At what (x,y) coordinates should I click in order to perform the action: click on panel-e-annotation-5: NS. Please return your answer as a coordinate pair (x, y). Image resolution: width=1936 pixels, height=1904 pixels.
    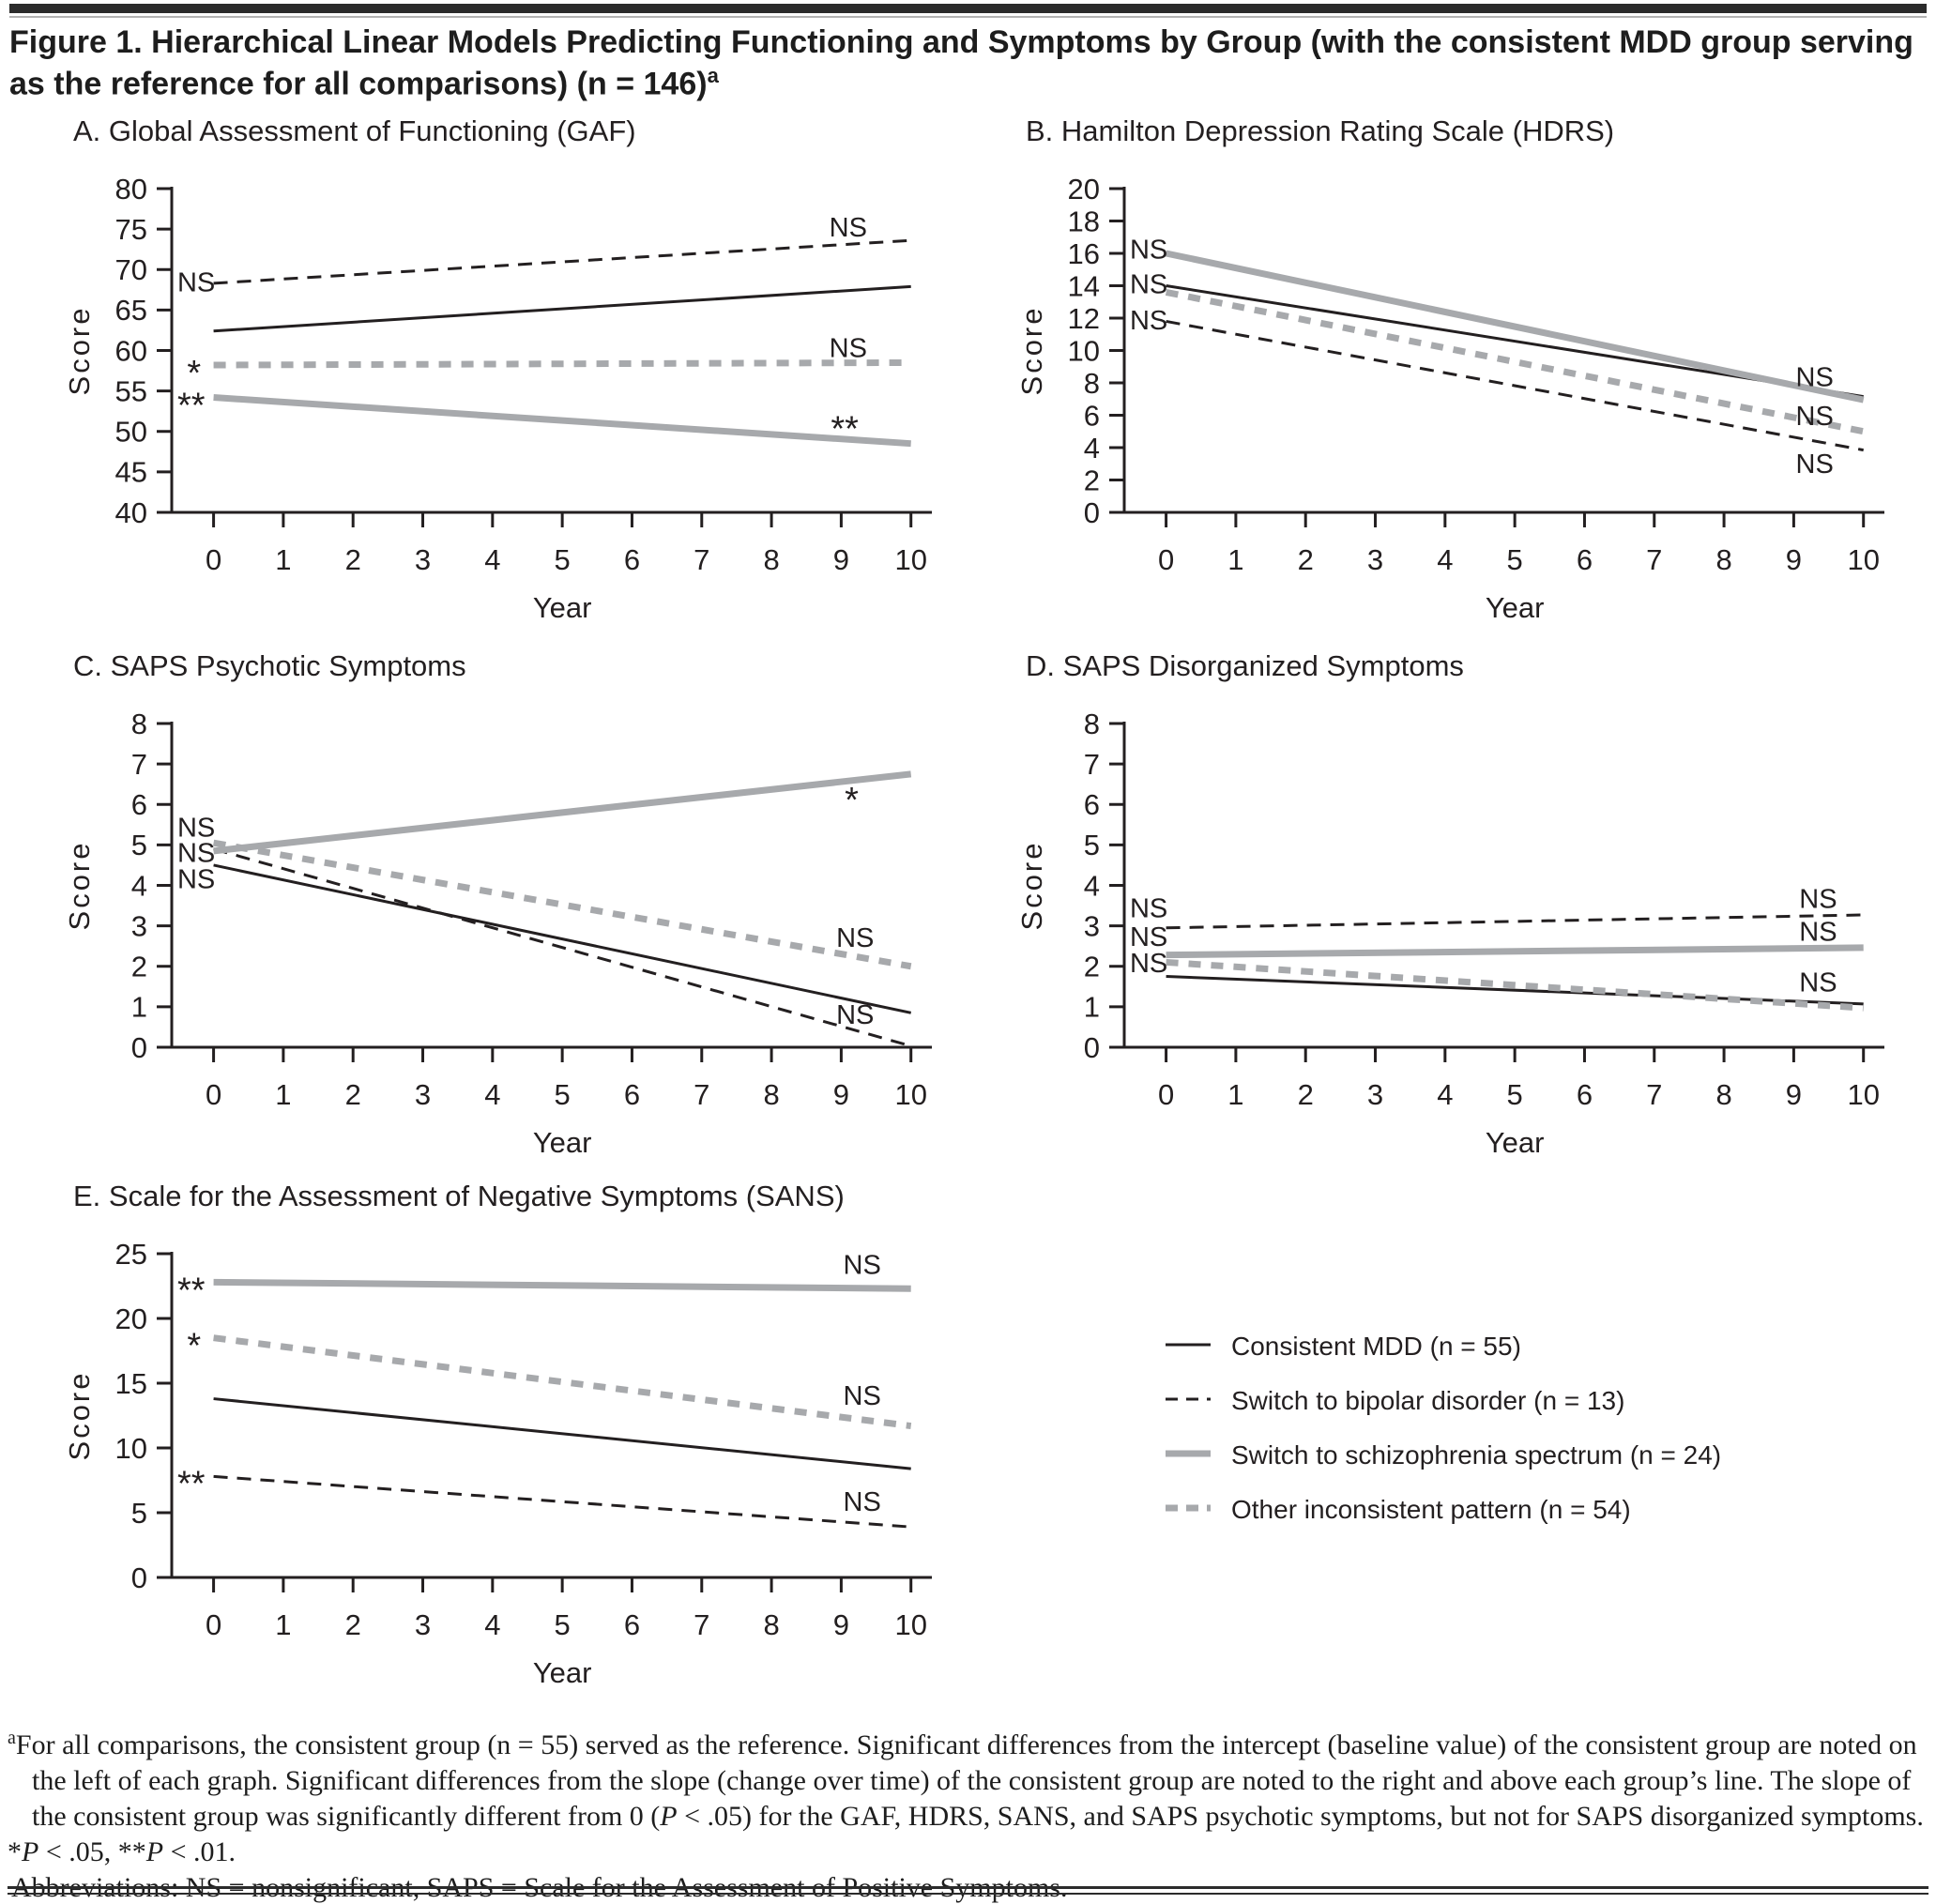
    Looking at the image, I should click on (862, 1502).